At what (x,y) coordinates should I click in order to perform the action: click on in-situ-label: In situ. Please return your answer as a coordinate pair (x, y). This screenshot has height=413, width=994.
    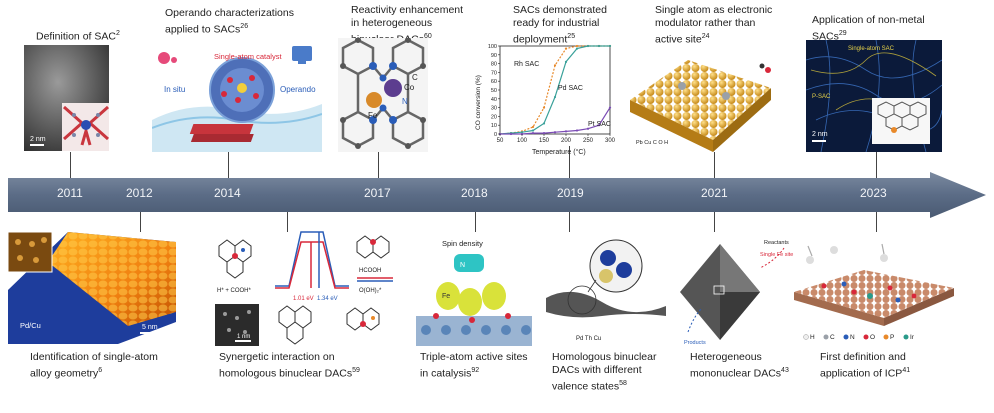
    Looking at the image, I should click on (174, 89).